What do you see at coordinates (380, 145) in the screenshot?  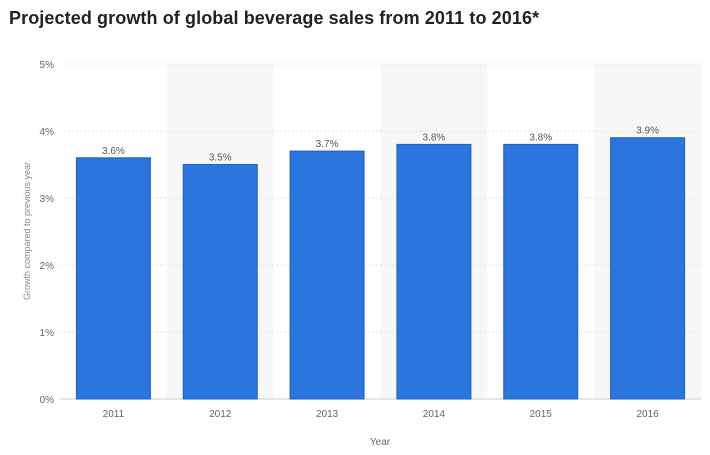 I see `value-labels: 3.6% 3.5% 3.7% 3.8% 3.8% 3.9%` at bounding box center [380, 145].